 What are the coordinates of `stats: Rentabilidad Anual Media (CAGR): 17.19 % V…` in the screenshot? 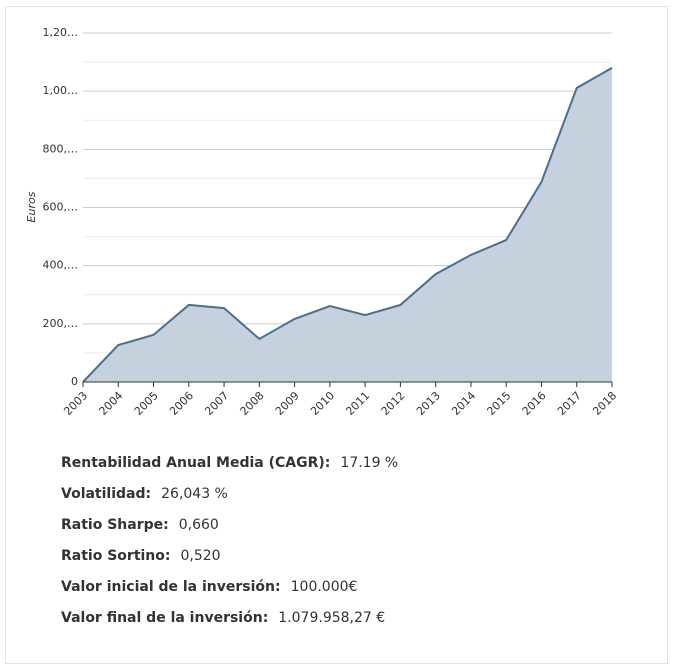 It's located at (229, 545).